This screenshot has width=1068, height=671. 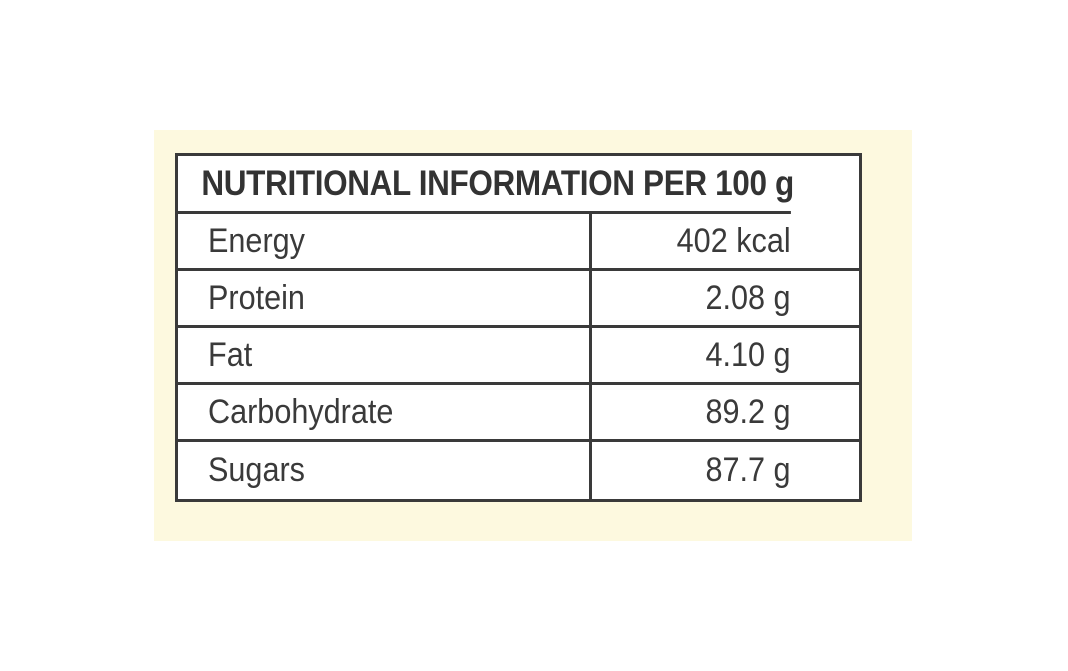 I want to click on nutrient-value-cell: 402 kcal, so click(x=725, y=241).